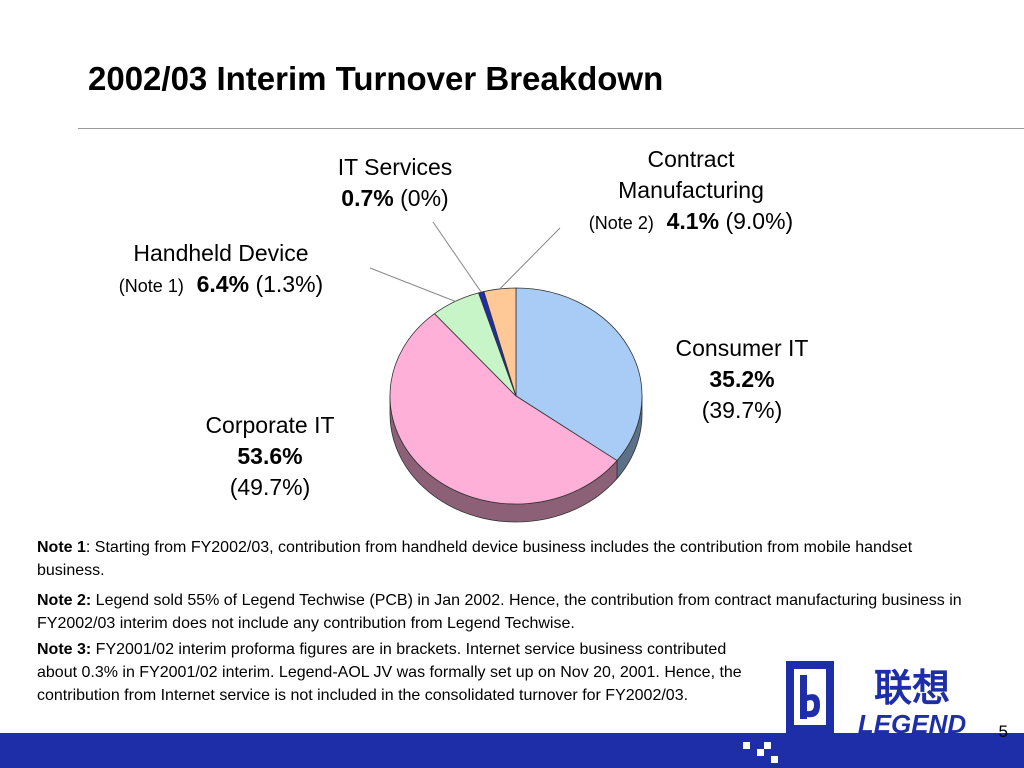 This screenshot has height=768, width=1024. Describe the element at coordinates (512, 750) in the screenshot. I see `footer-bar` at that location.